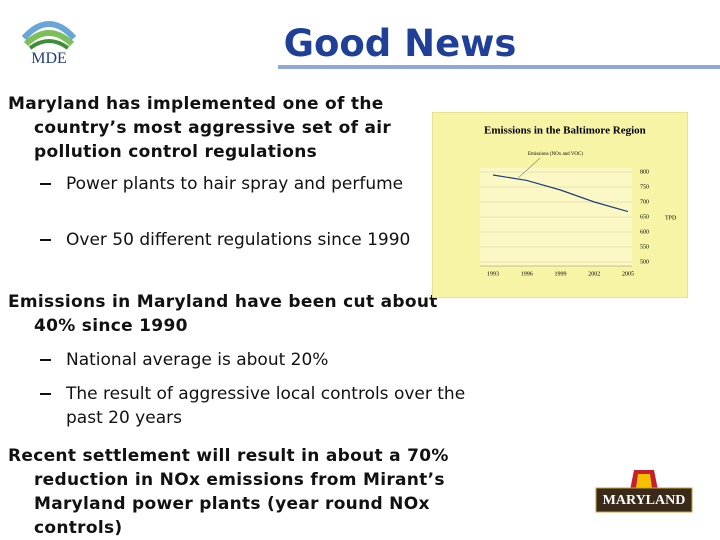  I want to click on slide-title: Good News, so click(400, 43).